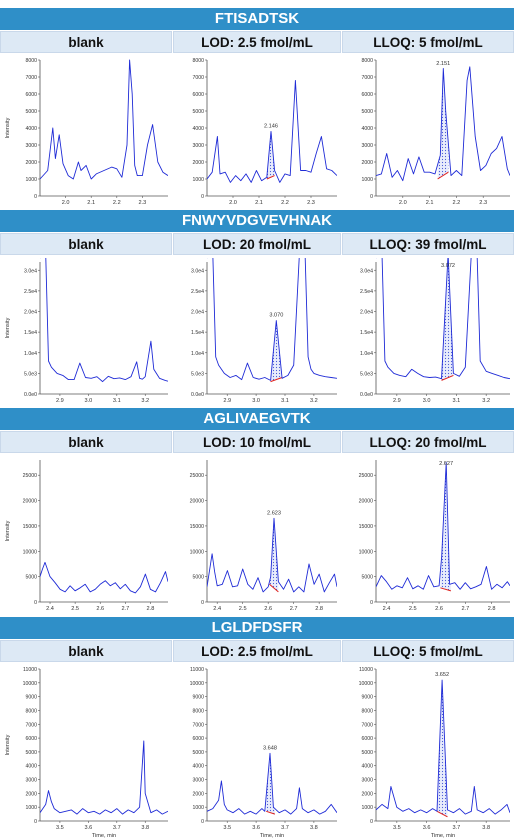 This screenshot has width=514, height=840. What do you see at coordinates (30, 313) in the screenshot?
I see `y-tick-label: 2.0e4` at bounding box center [30, 313].